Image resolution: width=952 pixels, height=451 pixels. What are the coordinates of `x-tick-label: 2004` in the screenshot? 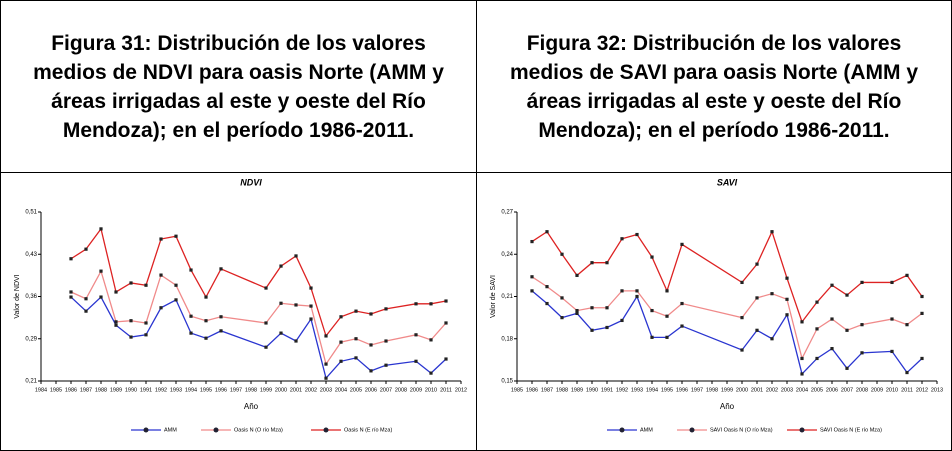 It's located at (341, 390).